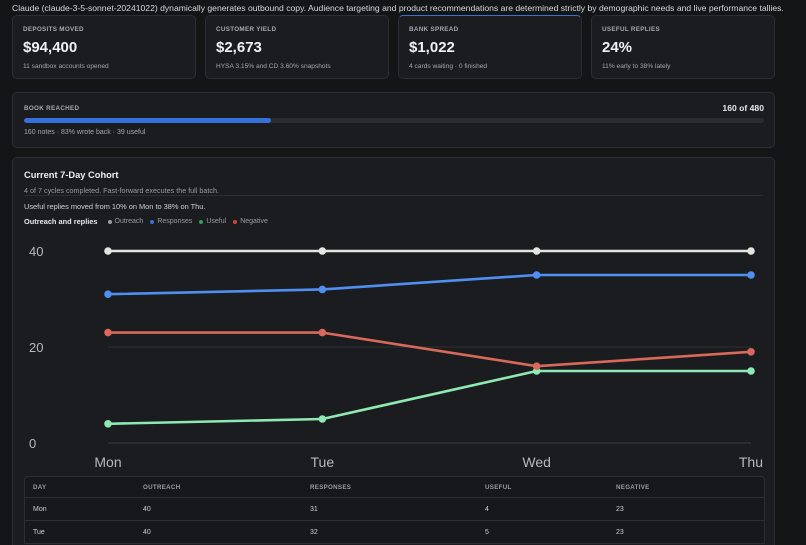 Image resolution: width=806 pixels, height=545 pixels. What do you see at coordinates (631, 29) in the screenshot?
I see `stat-label: USEFUL REPLIES` at bounding box center [631, 29].